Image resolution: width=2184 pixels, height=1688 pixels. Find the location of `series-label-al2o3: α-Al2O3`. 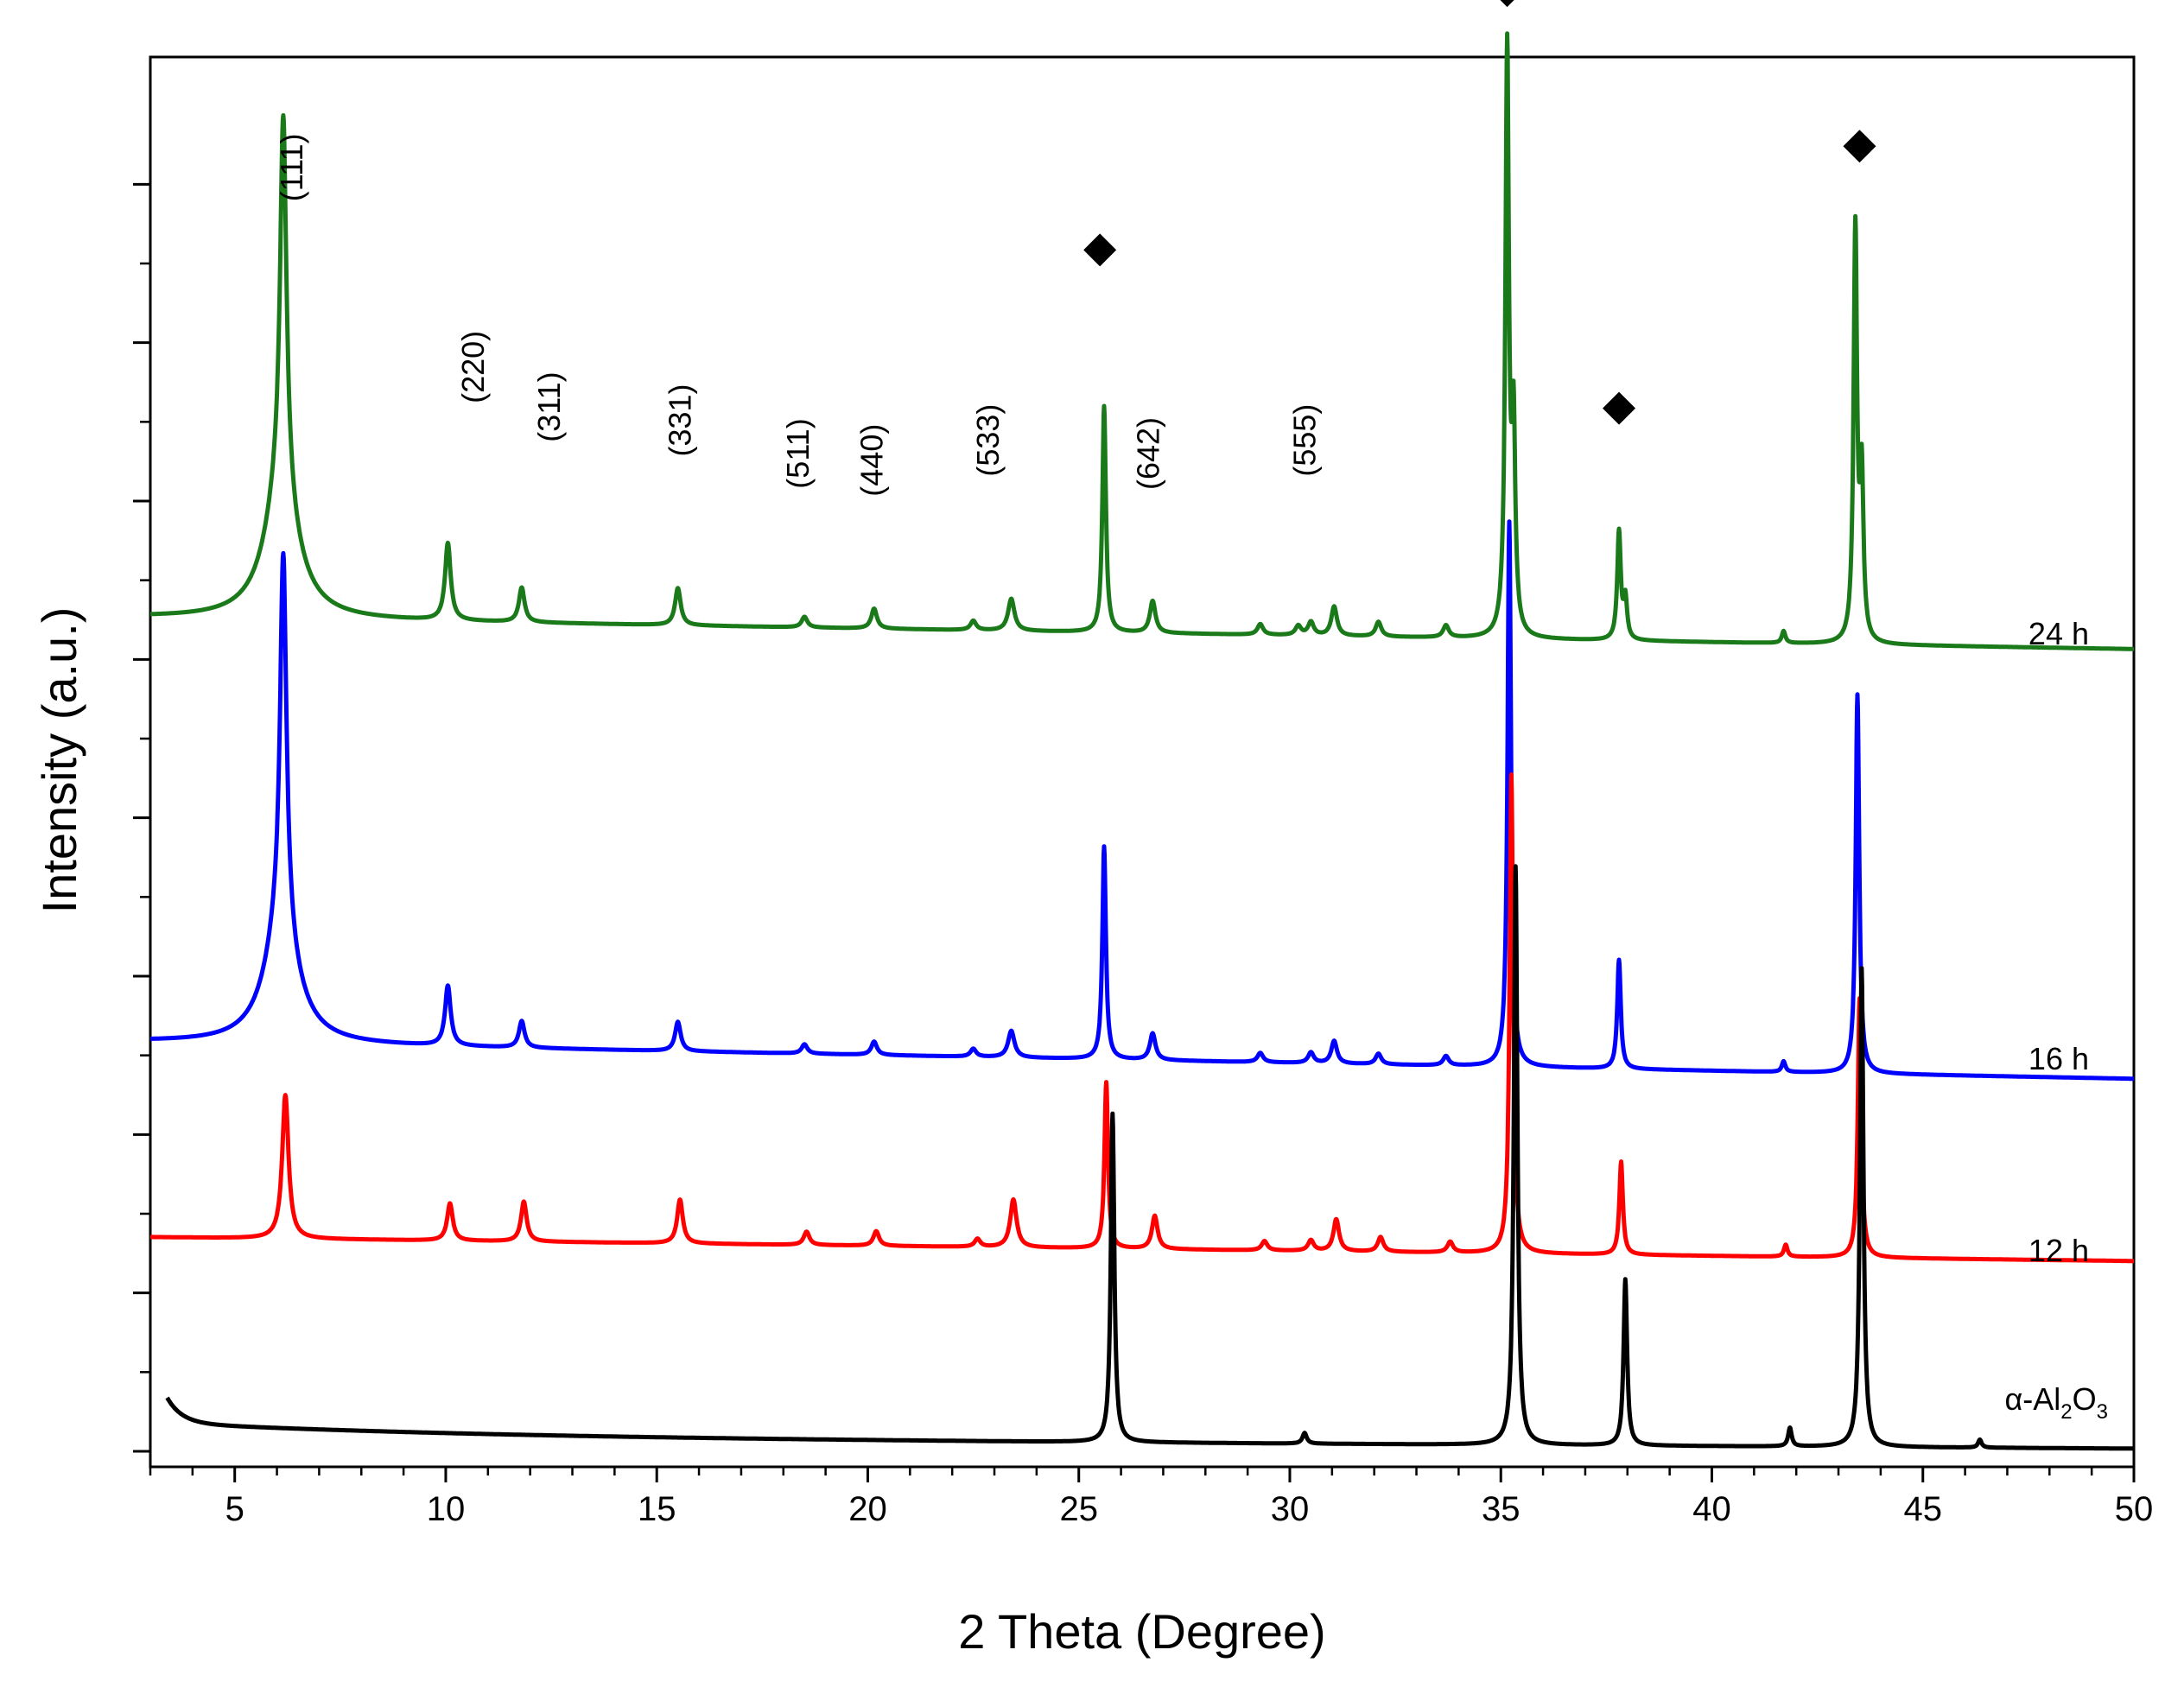

series-label-al2o3: α-Al2O3 is located at coordinates (2056, 1402).